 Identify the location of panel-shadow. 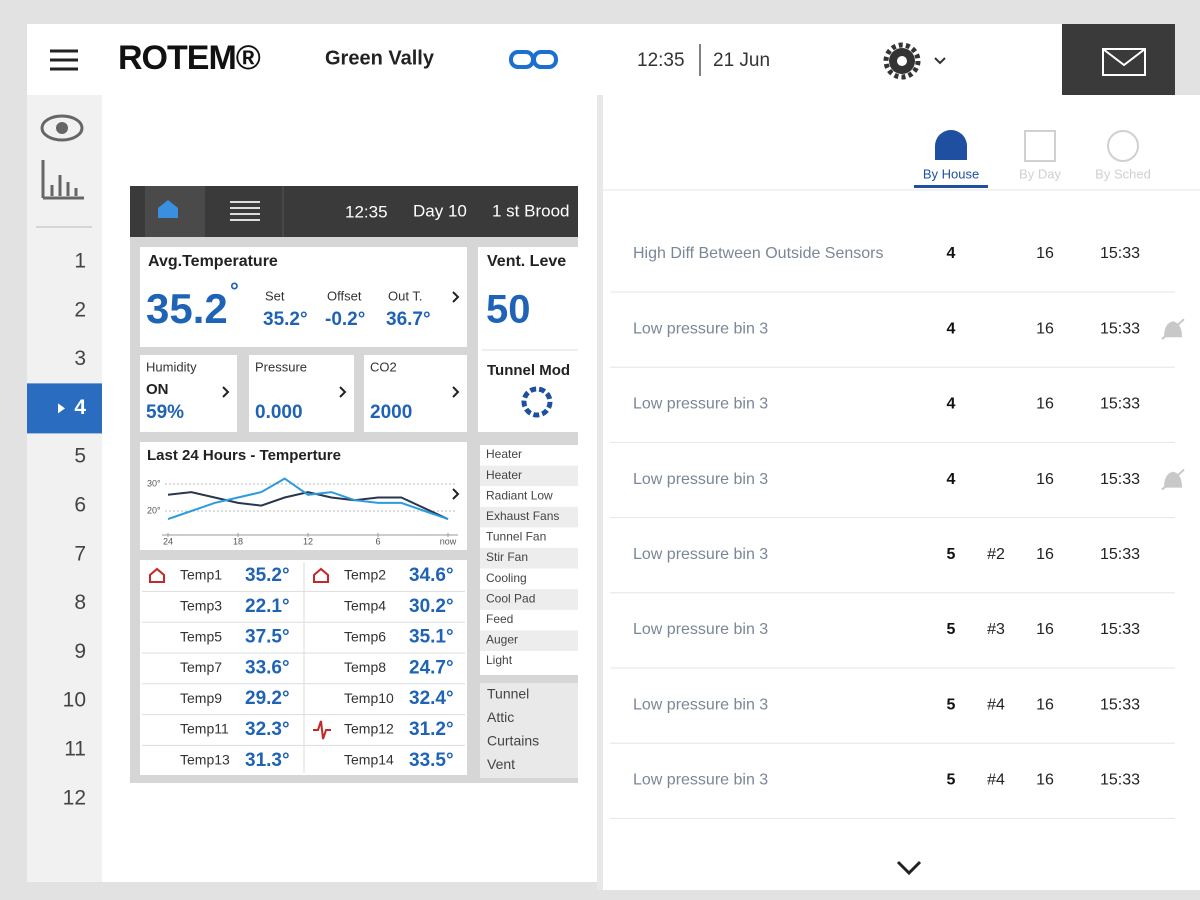
(600, 492).